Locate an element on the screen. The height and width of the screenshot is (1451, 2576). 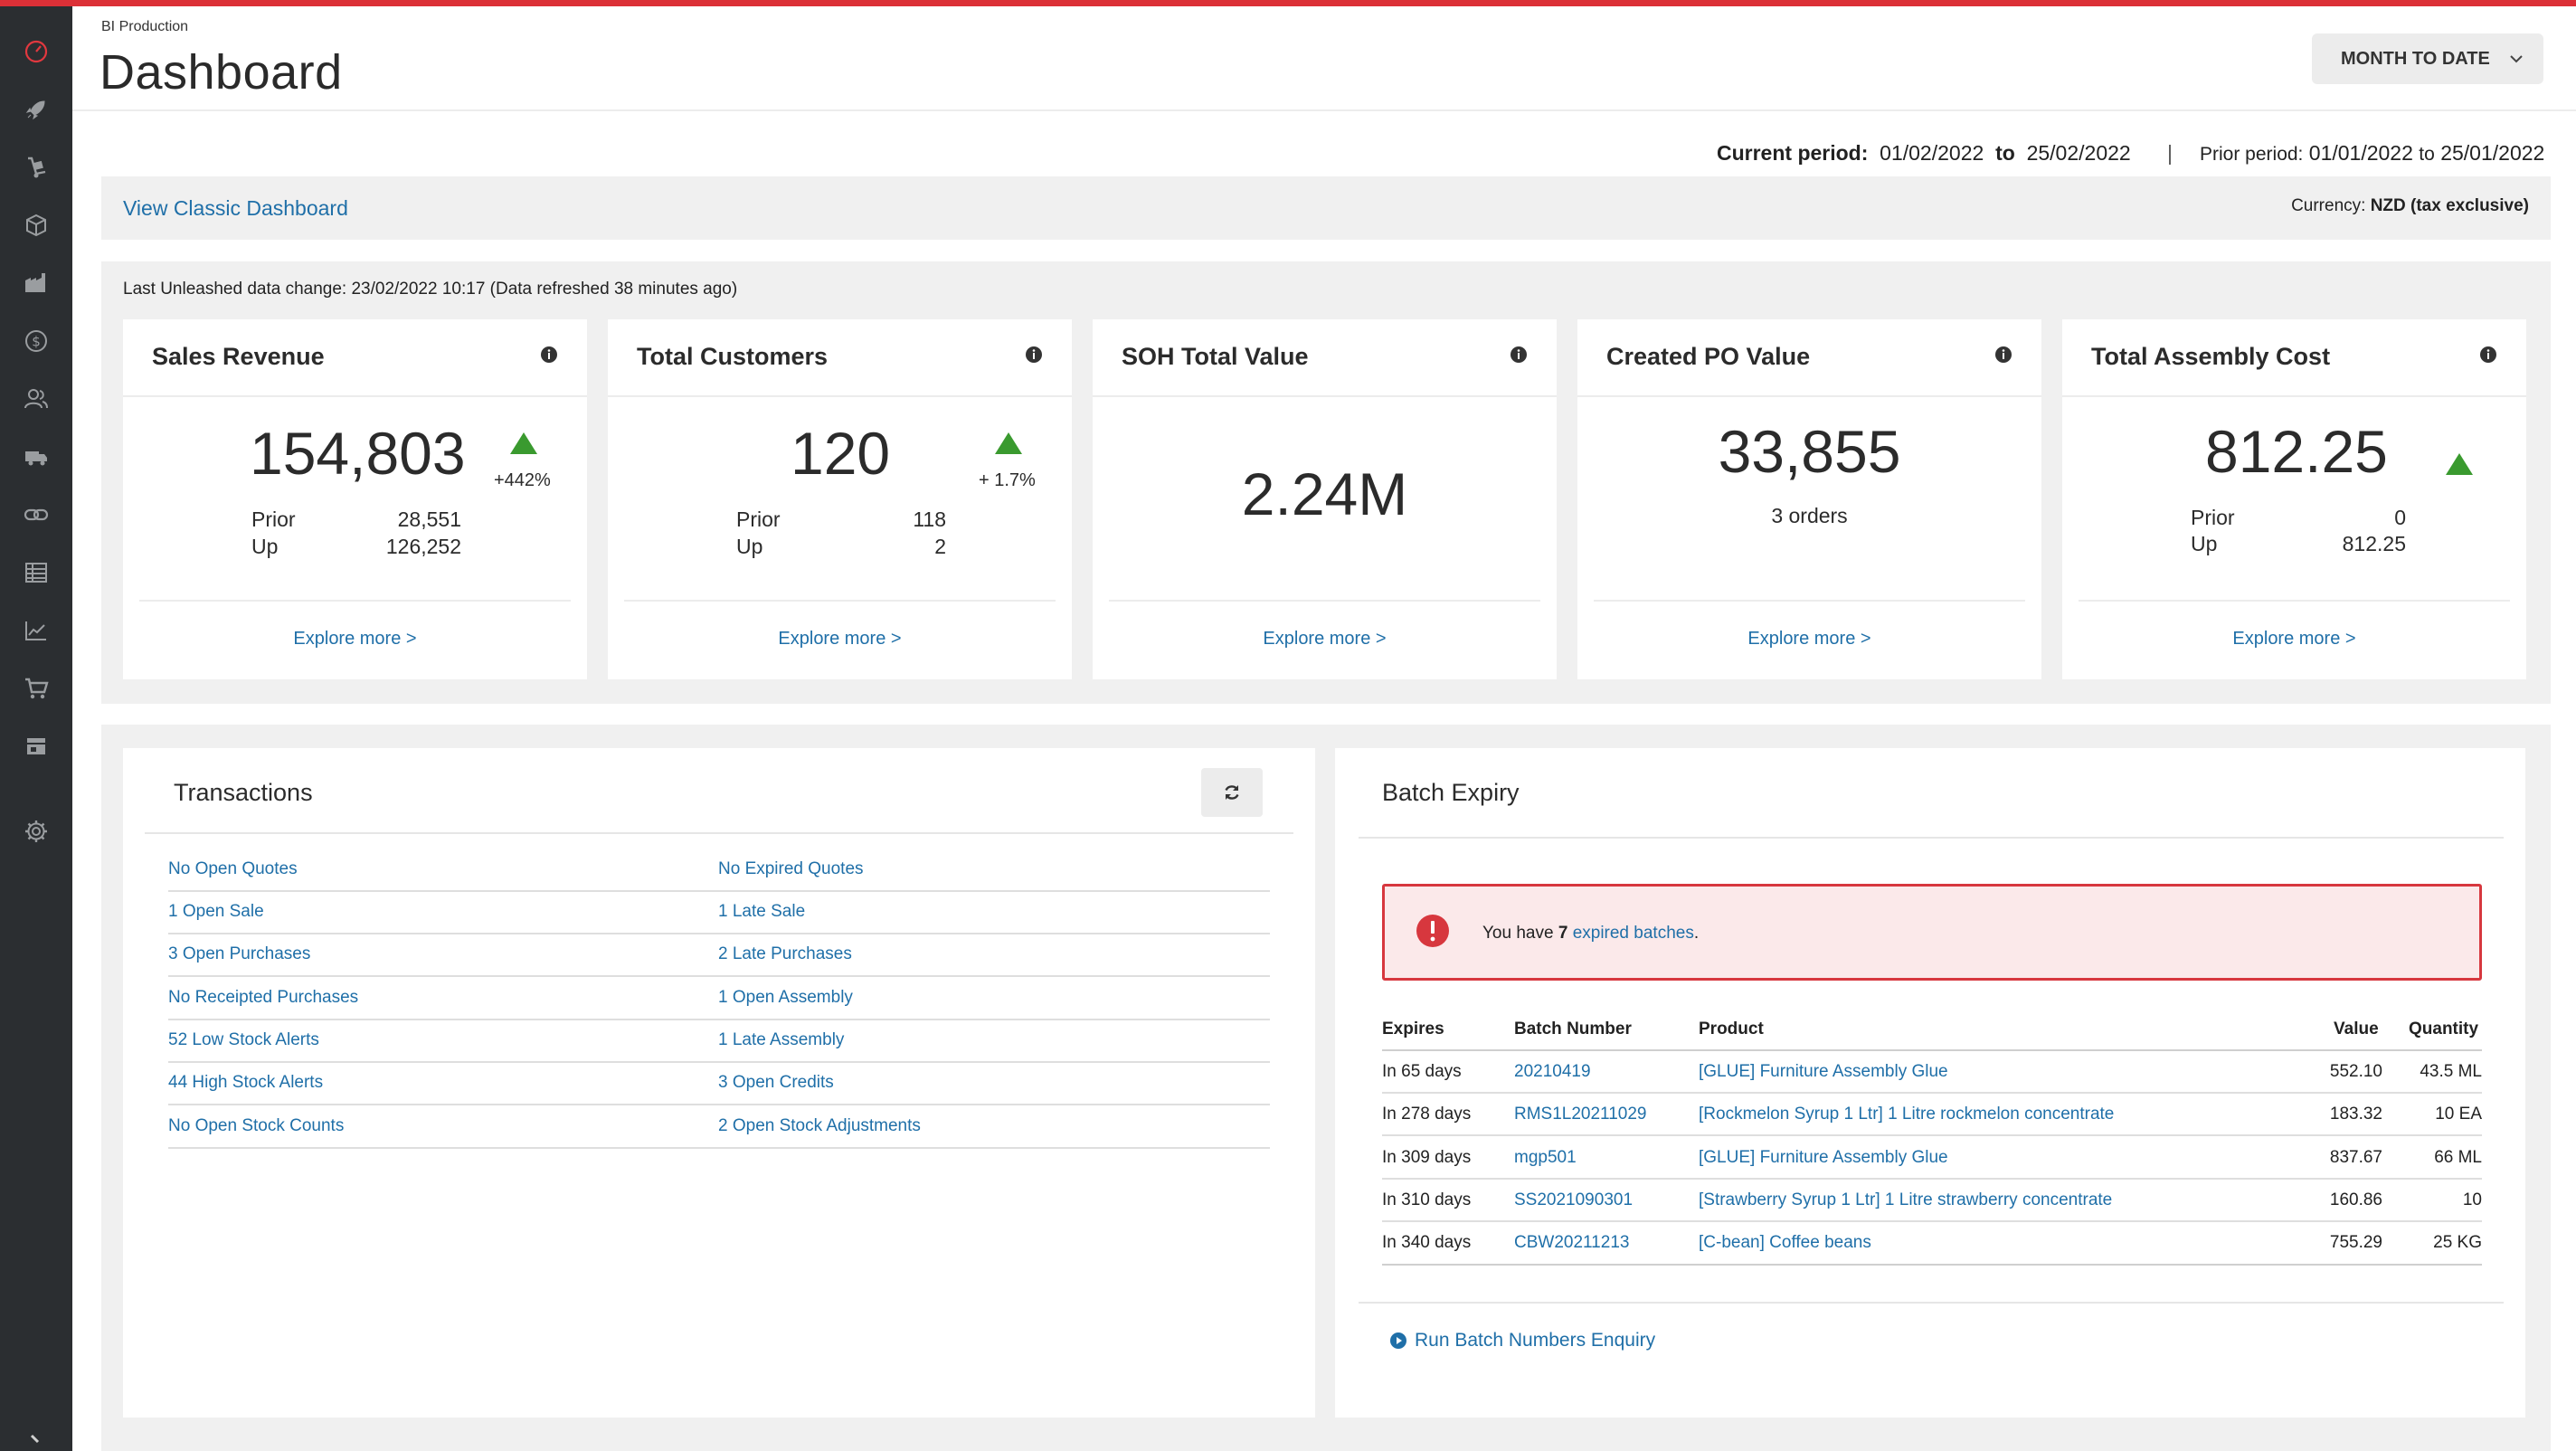
sidebar-item-launch is located at coordinates (36, 109).